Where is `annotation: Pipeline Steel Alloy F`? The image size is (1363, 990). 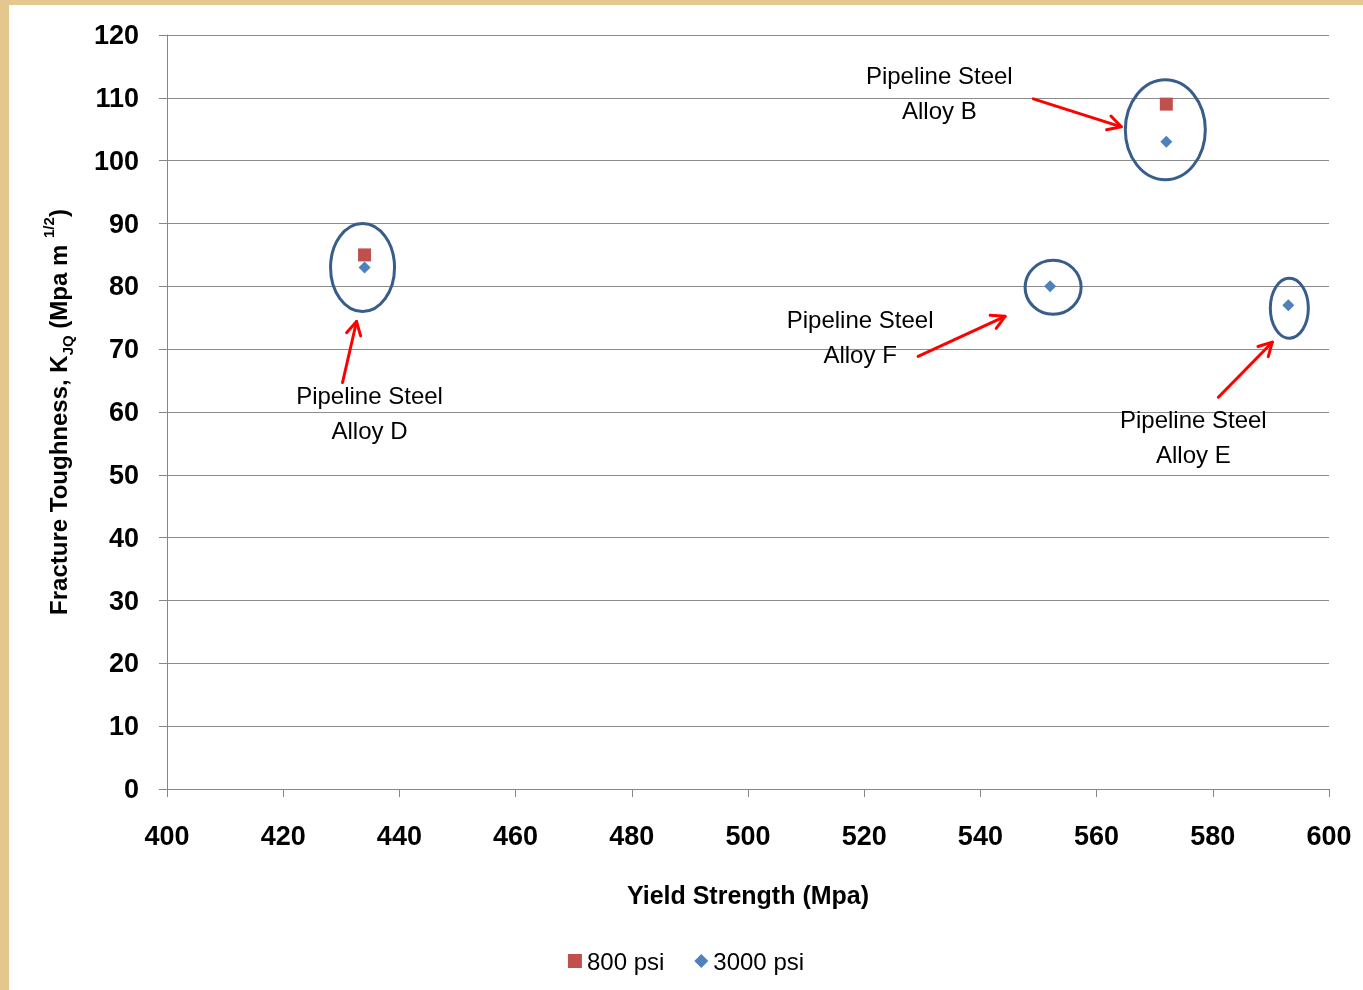
annotation: Pipeline Steel Alloy F is located at coordinates (860, 336).